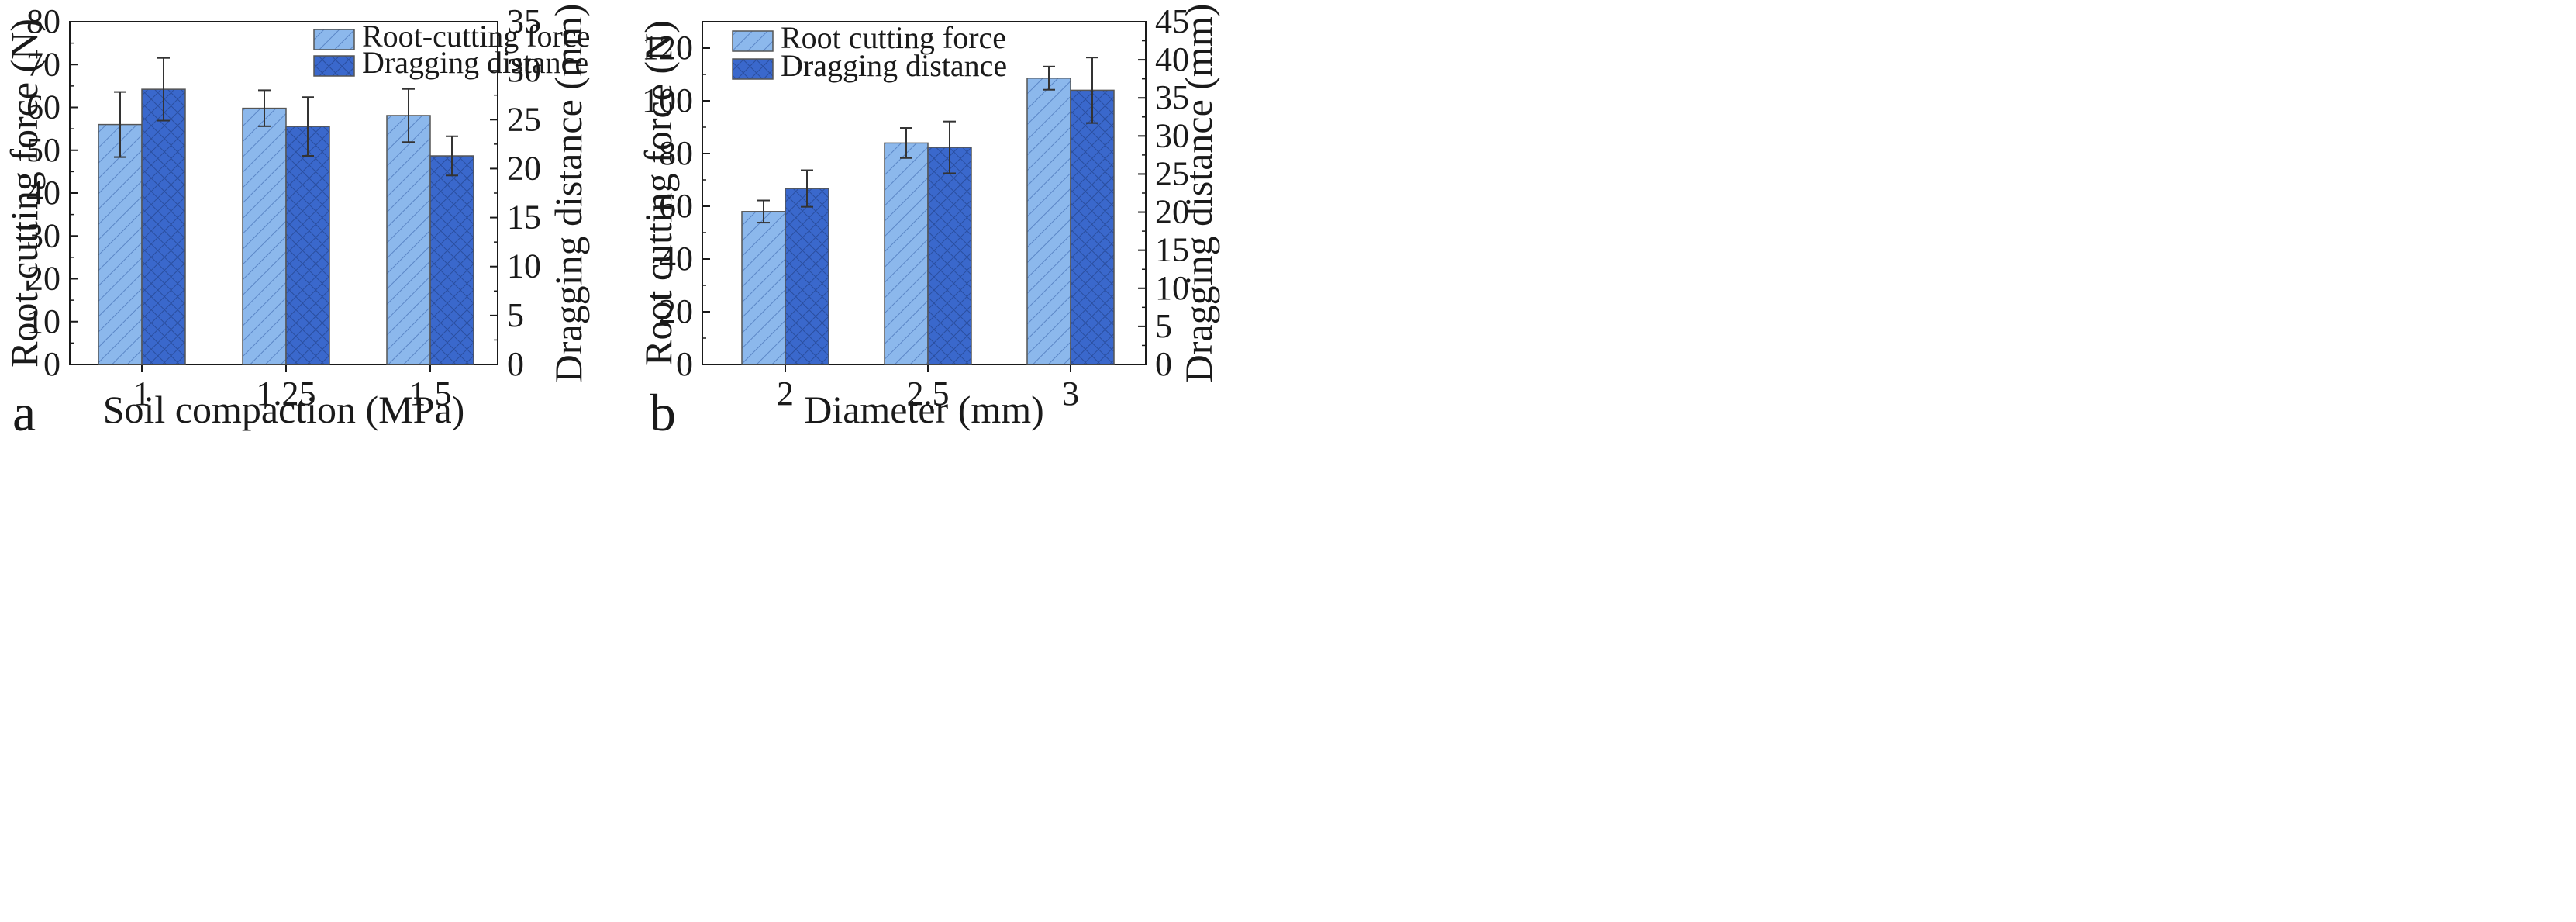 The image size is (2576, 922). I want to click on y-tick-label: 50, so click(43, 150).